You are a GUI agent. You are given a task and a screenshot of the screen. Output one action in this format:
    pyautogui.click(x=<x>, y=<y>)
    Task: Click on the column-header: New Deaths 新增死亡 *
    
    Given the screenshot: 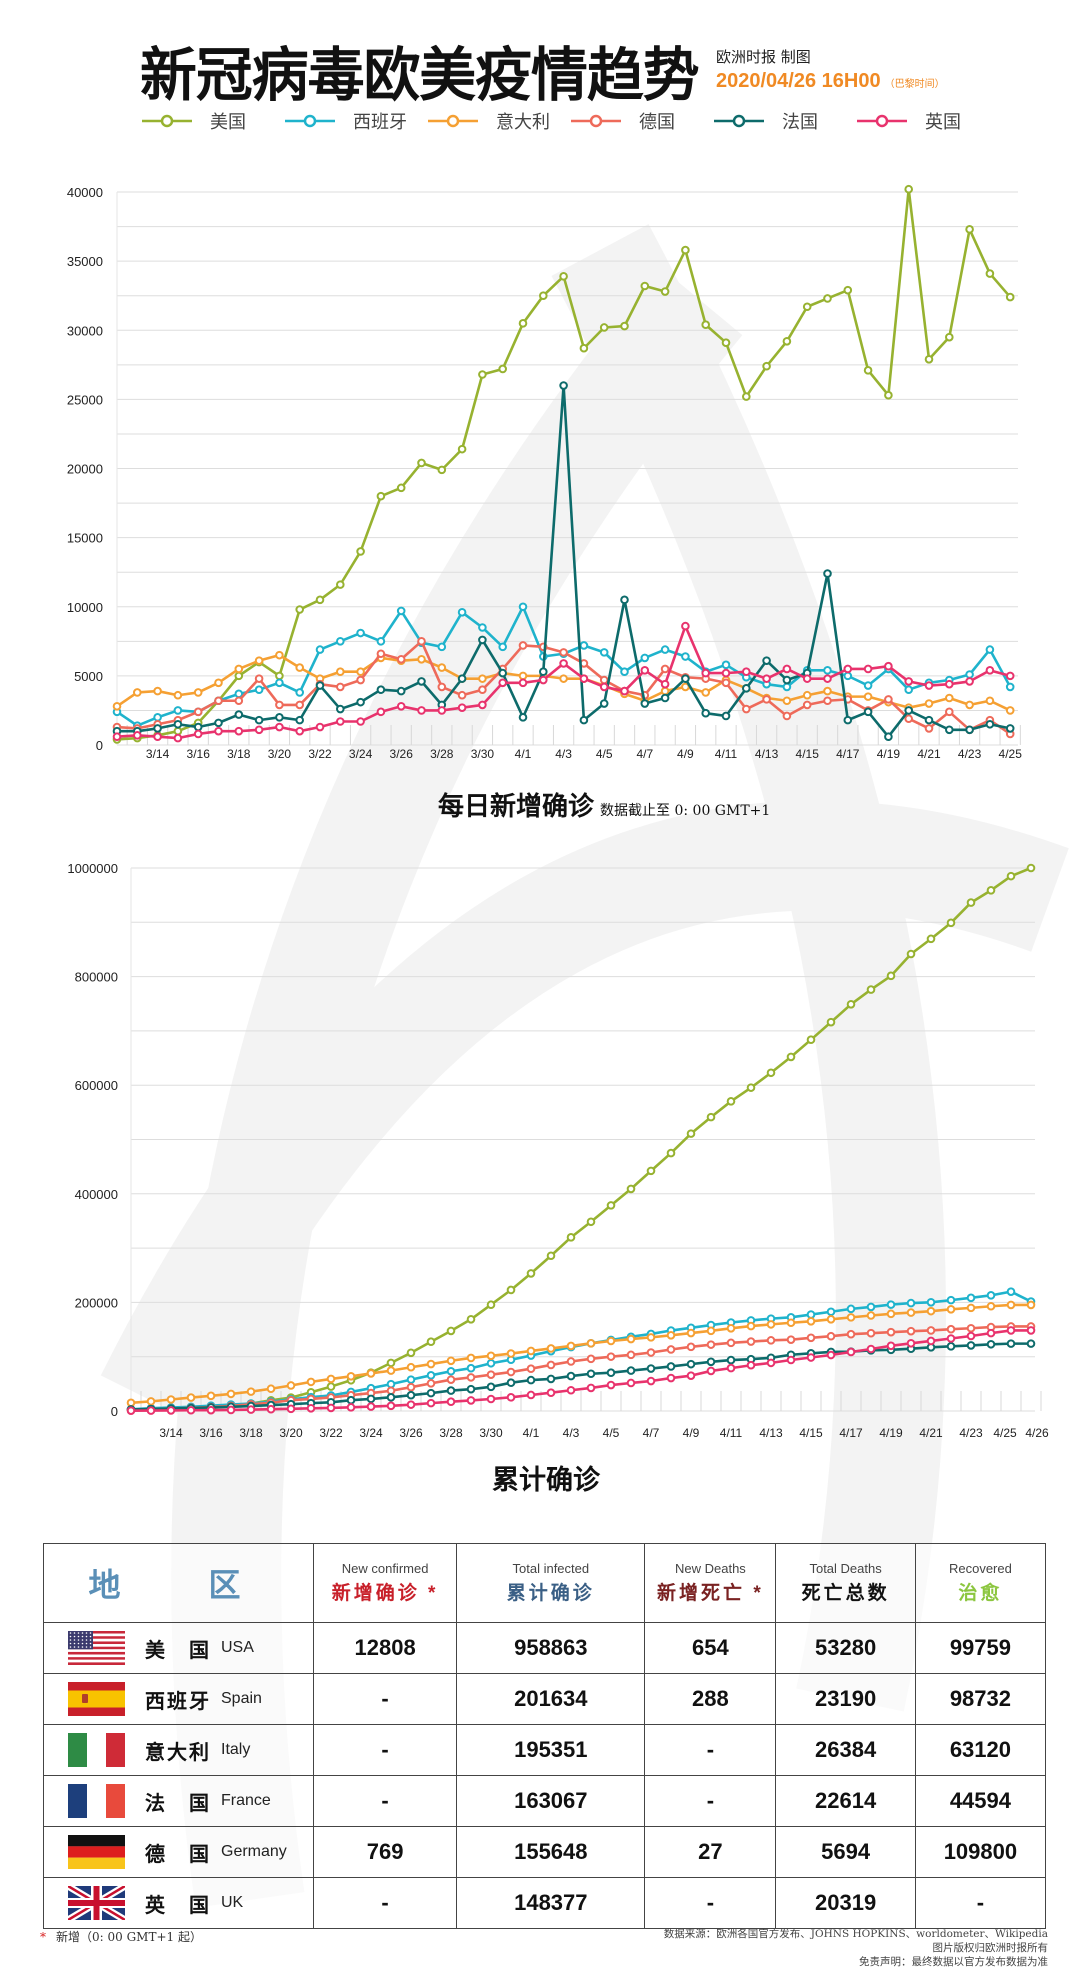 What is the action you would take?
    pyautogui.click(x=710, y=1583)
    